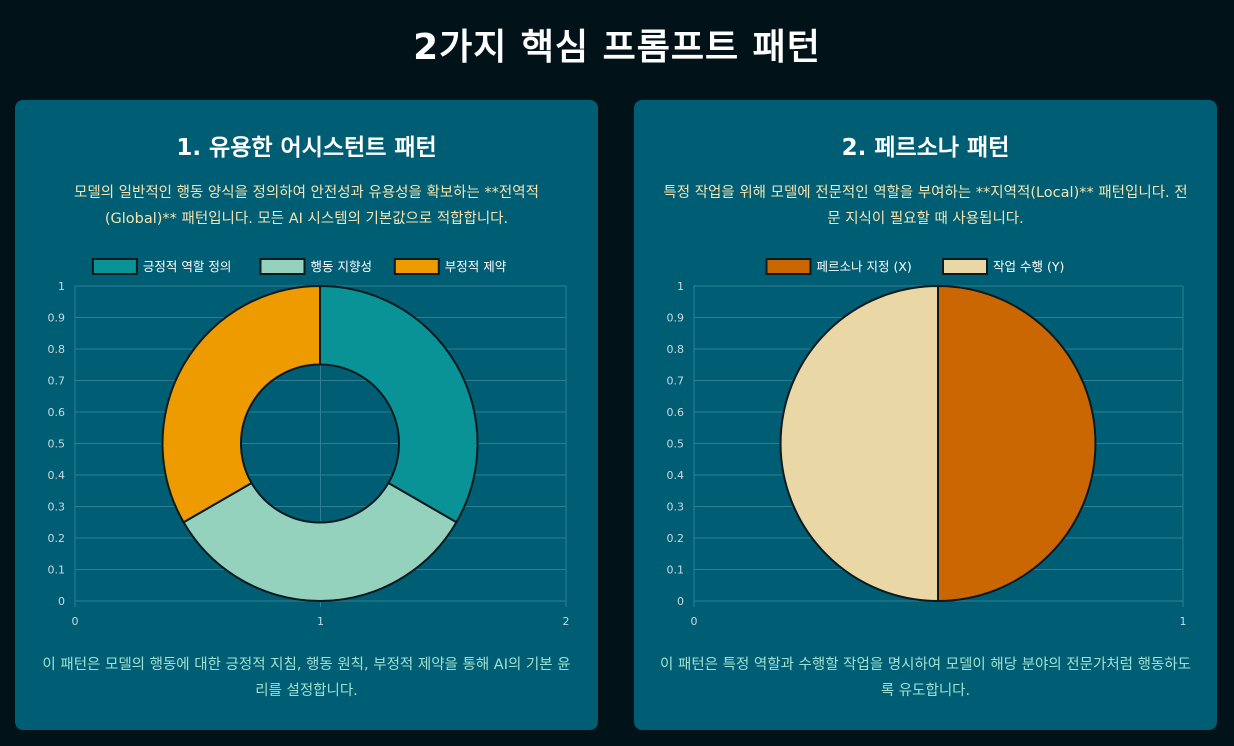 The width and height of the screenshot is (1234, 746). What do you see at coordinates (617, 47) in the screenshot?
I see `page-title: 2가지 핵심 프롬프트 패턴` at bounding box center [617, 47].